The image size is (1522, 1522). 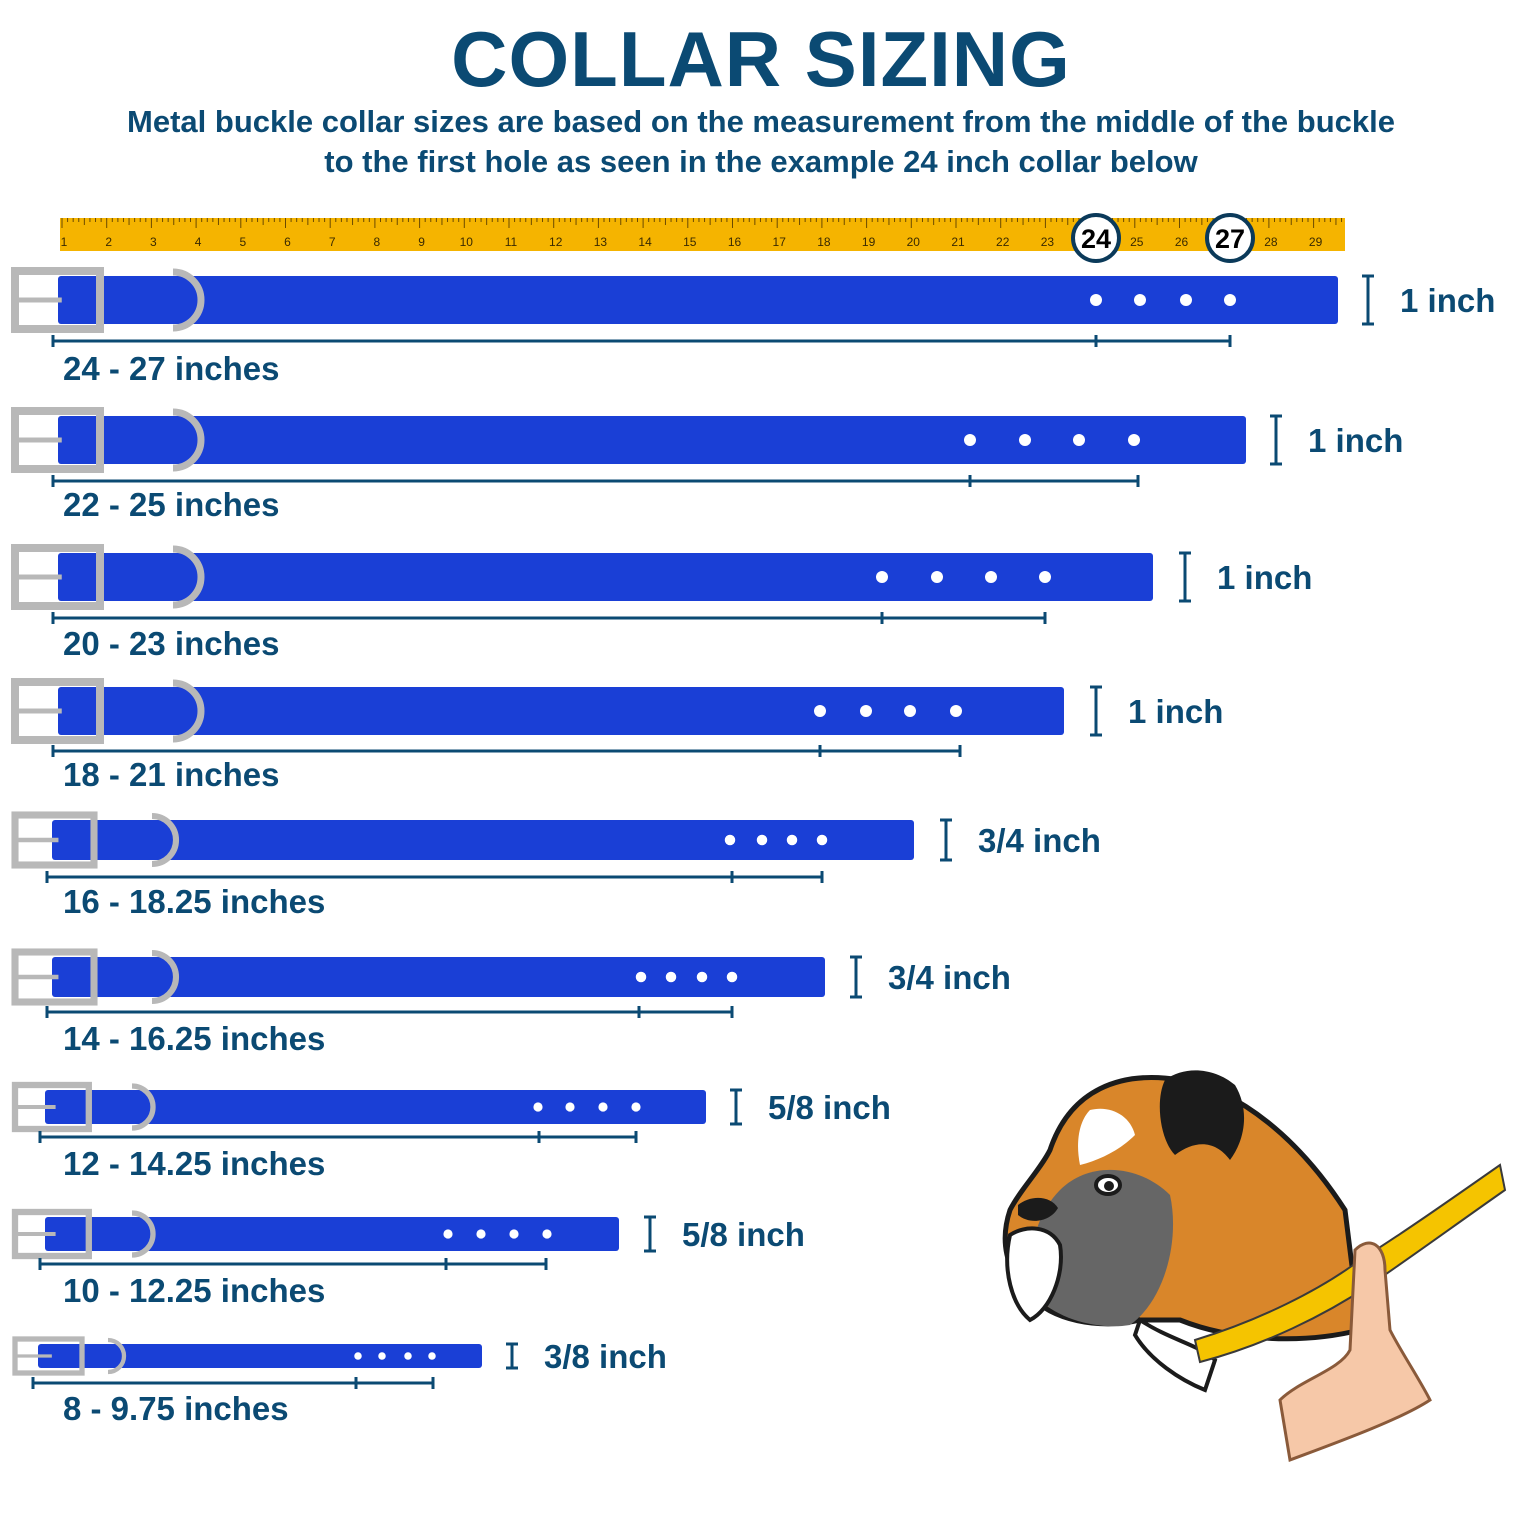 What do you see at coordinates (171, 643) in the screenshot?
I see `collar-size-range: 20 - 23 inches` at bounding box center [171, 643].